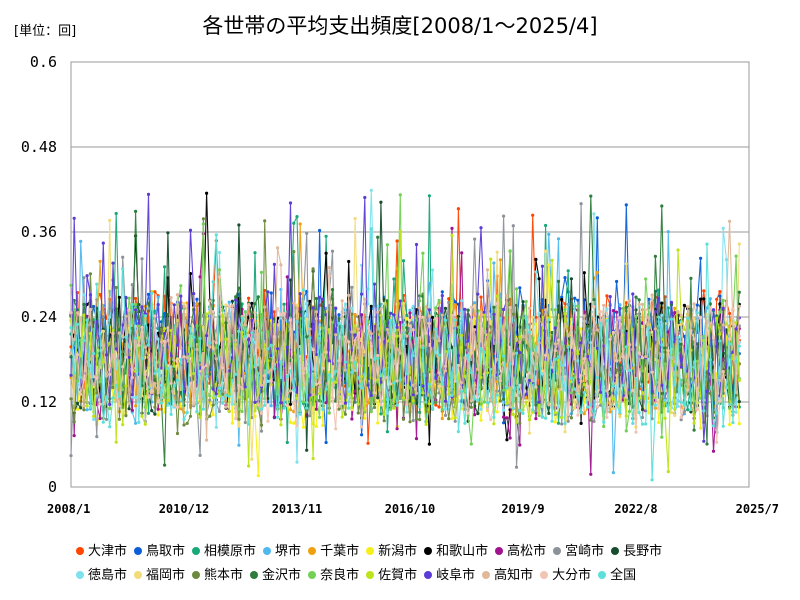  I want to click on legend-label: 相模原市, so click(230, 551).